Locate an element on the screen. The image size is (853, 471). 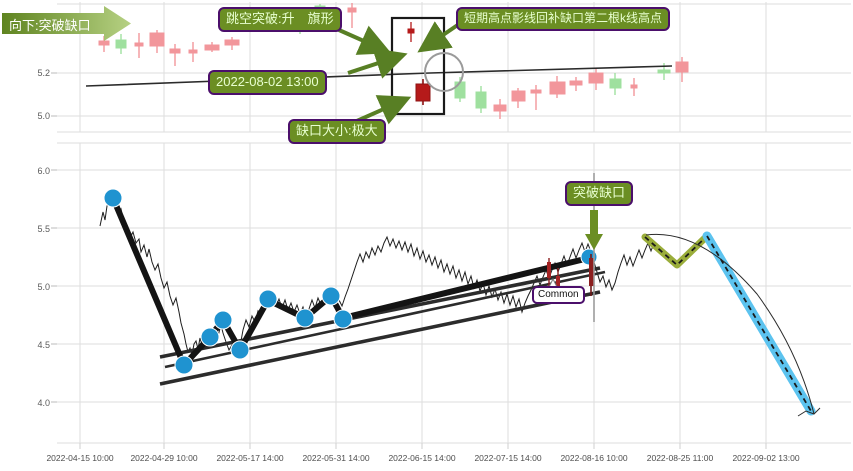
arrow-gap-datetime-icon is located at coordinates (377, 63).